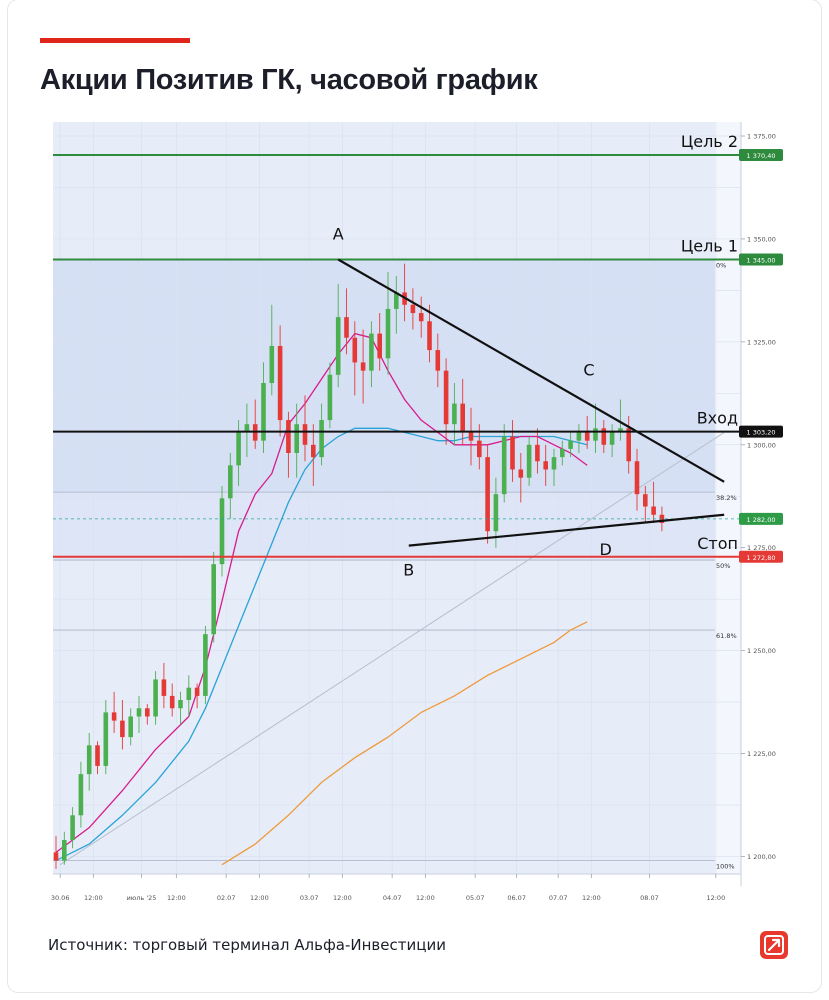 The image size is (829, 1000). What do you see at coordinates (761, 548) in the screenshot?
I see `y-tick-label: 1 275,00` at bounding box center [761, 548].